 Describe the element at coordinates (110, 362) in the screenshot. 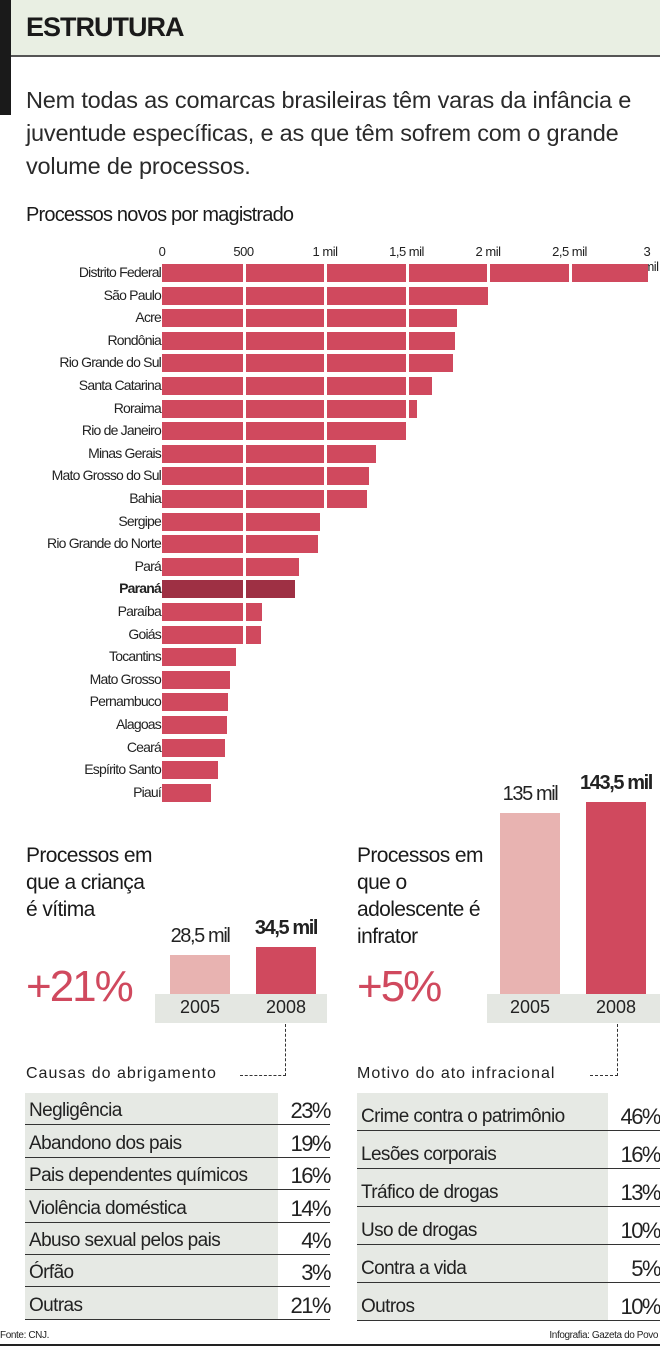

I see `bar-label-rio-grande-do-sul: Rio Grande do Sul` at that location.